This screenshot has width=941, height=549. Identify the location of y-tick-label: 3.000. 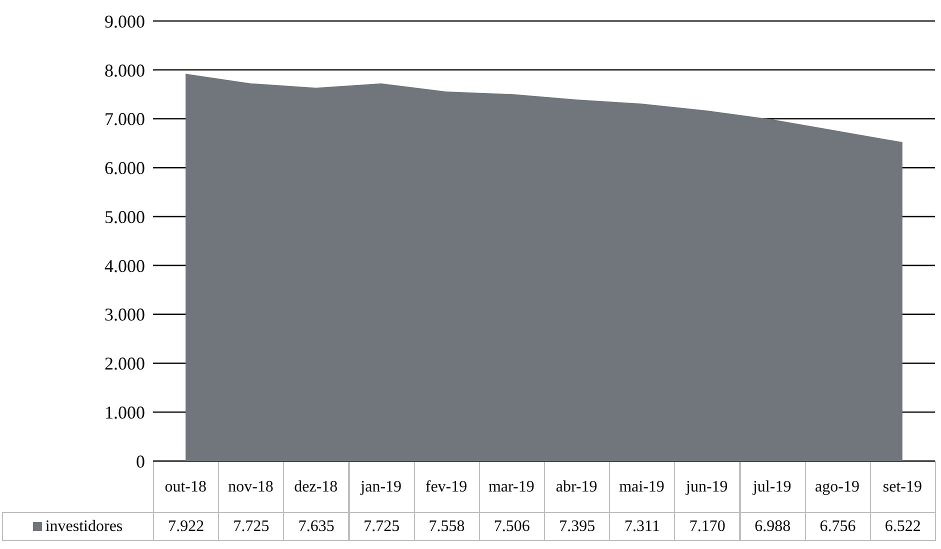
(124, 314).